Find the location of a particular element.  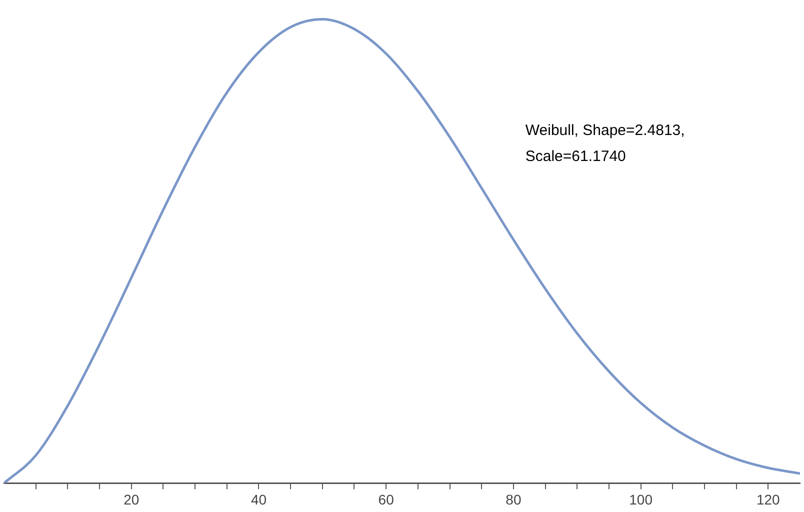

x-tick-label: 60 is located at coordinates (386, 499).